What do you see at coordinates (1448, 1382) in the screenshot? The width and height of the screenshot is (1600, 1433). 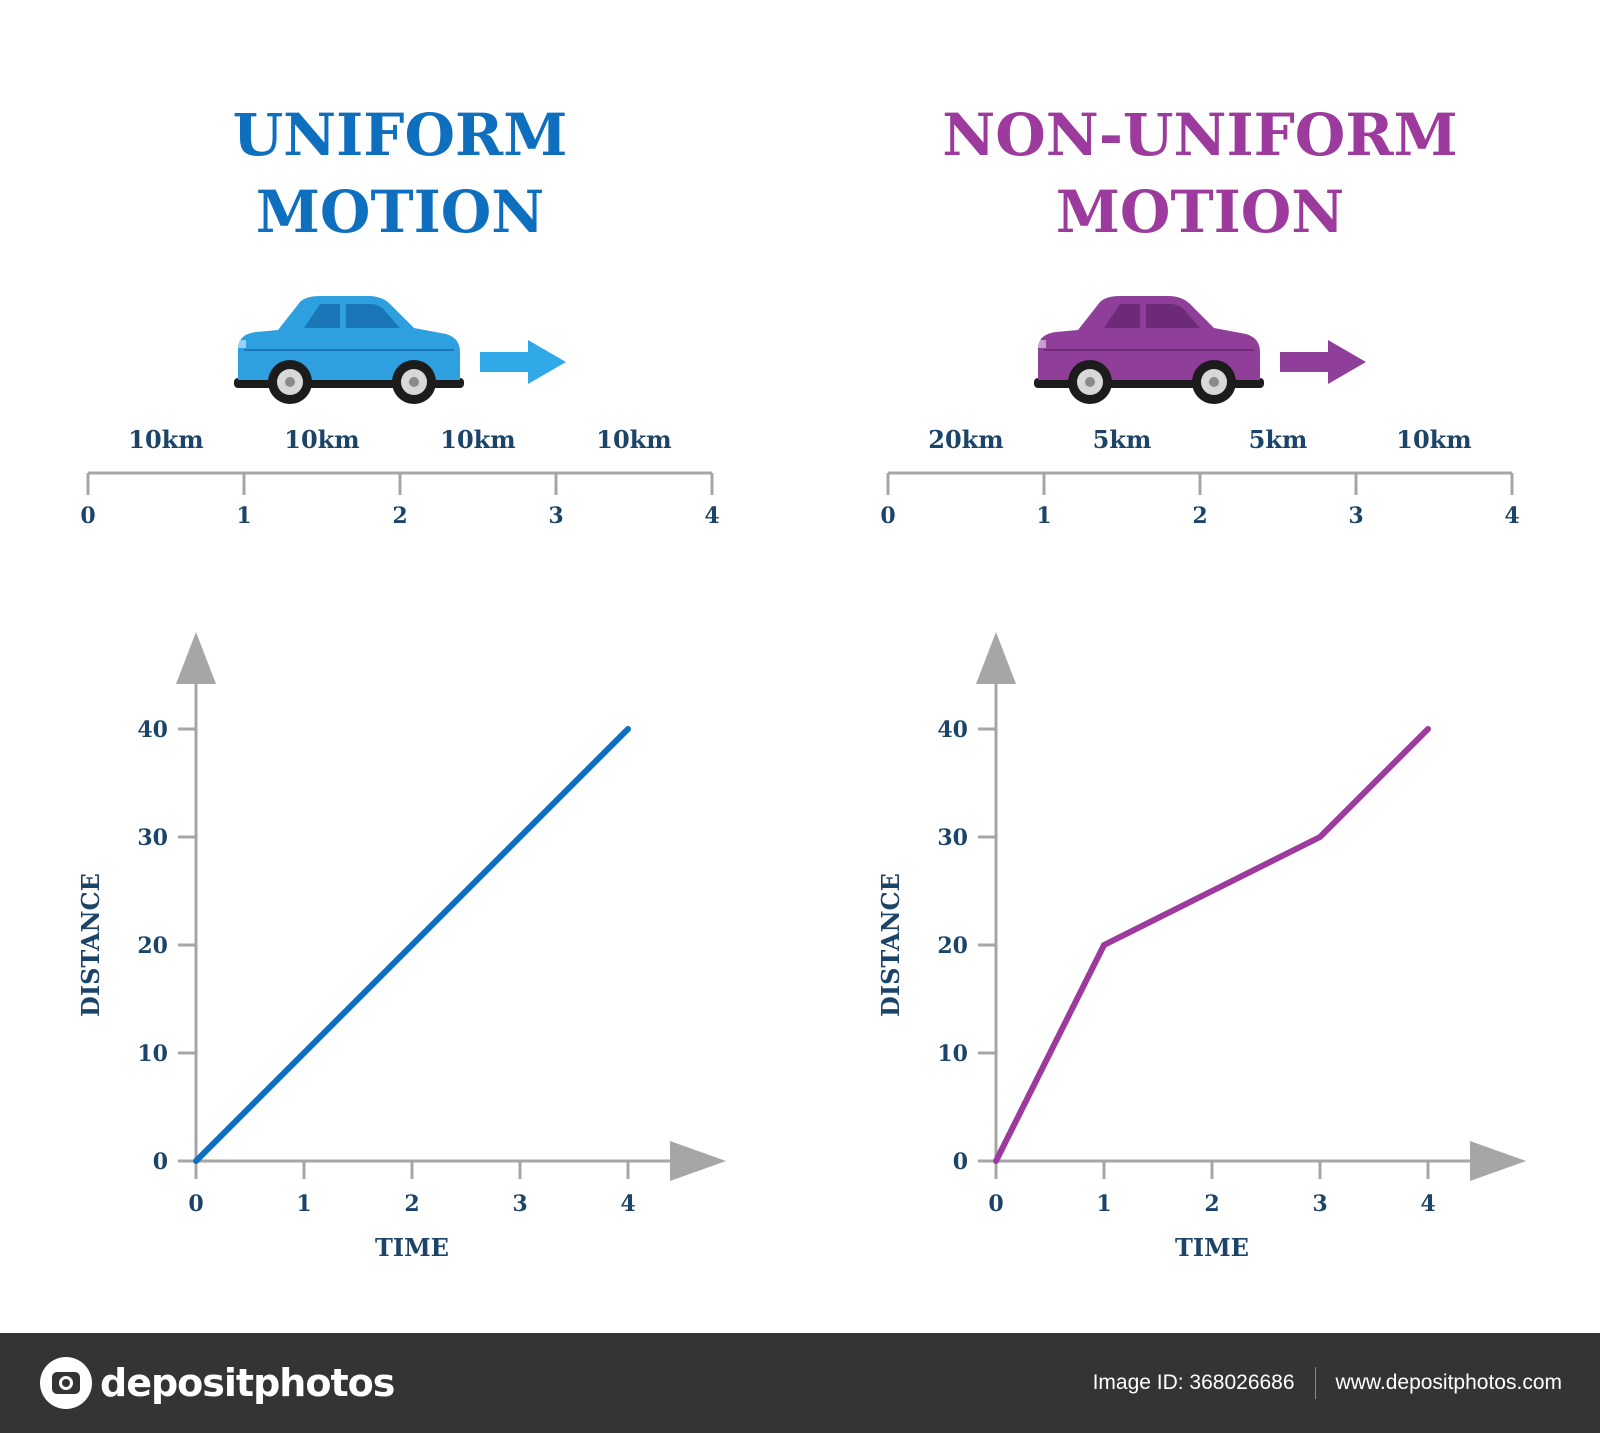 I see `site-url: www.depositphotos.com` at bounding box center [1448, 1382].